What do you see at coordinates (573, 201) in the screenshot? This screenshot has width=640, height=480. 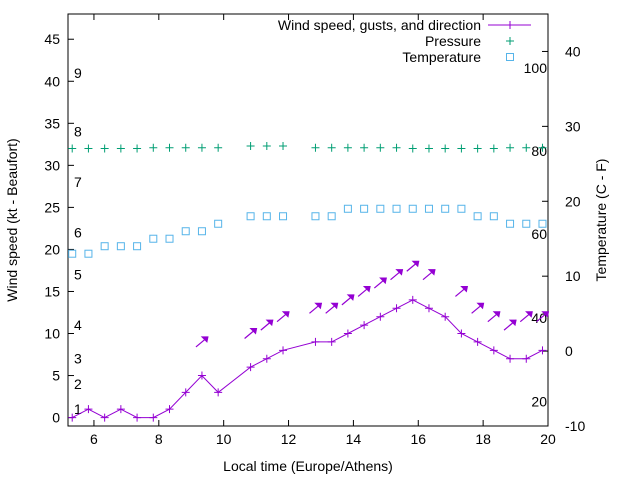 I see `y2-tick-label: 20` at bounding box center [573, 201].